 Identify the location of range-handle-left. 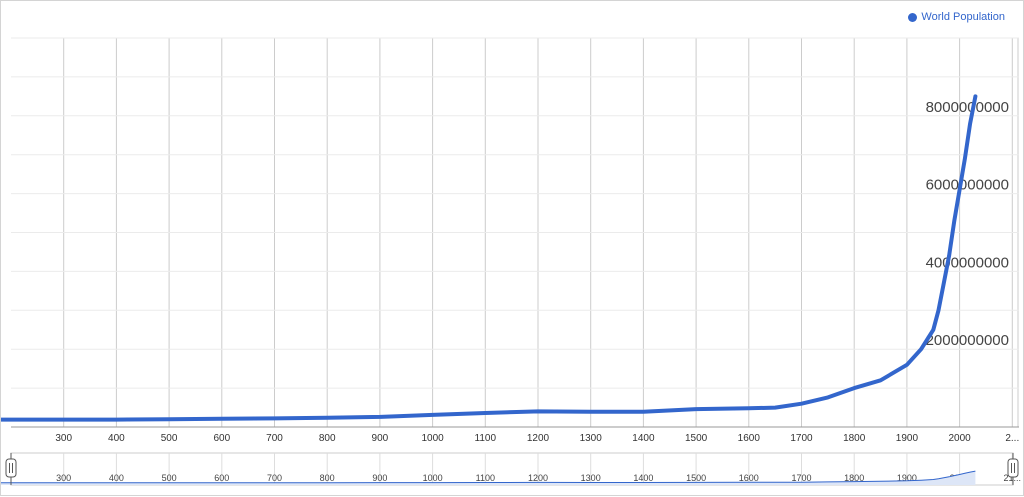
(11, 468).